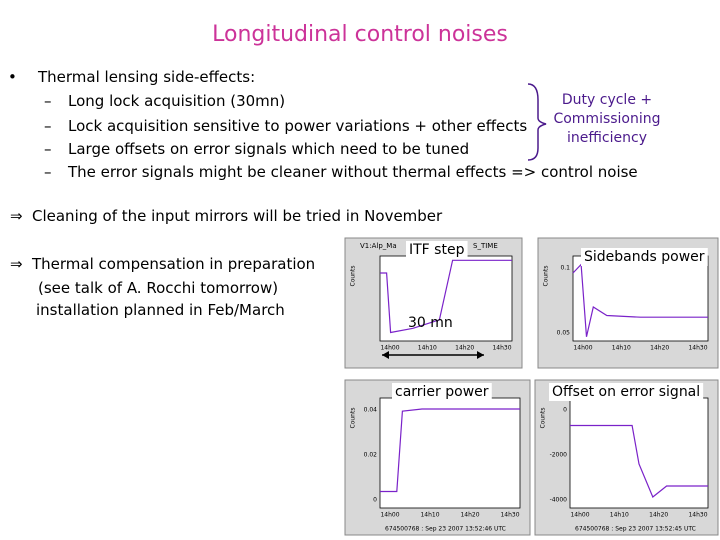  I want to click on y-tick-label: -4000, so click(559, 500).